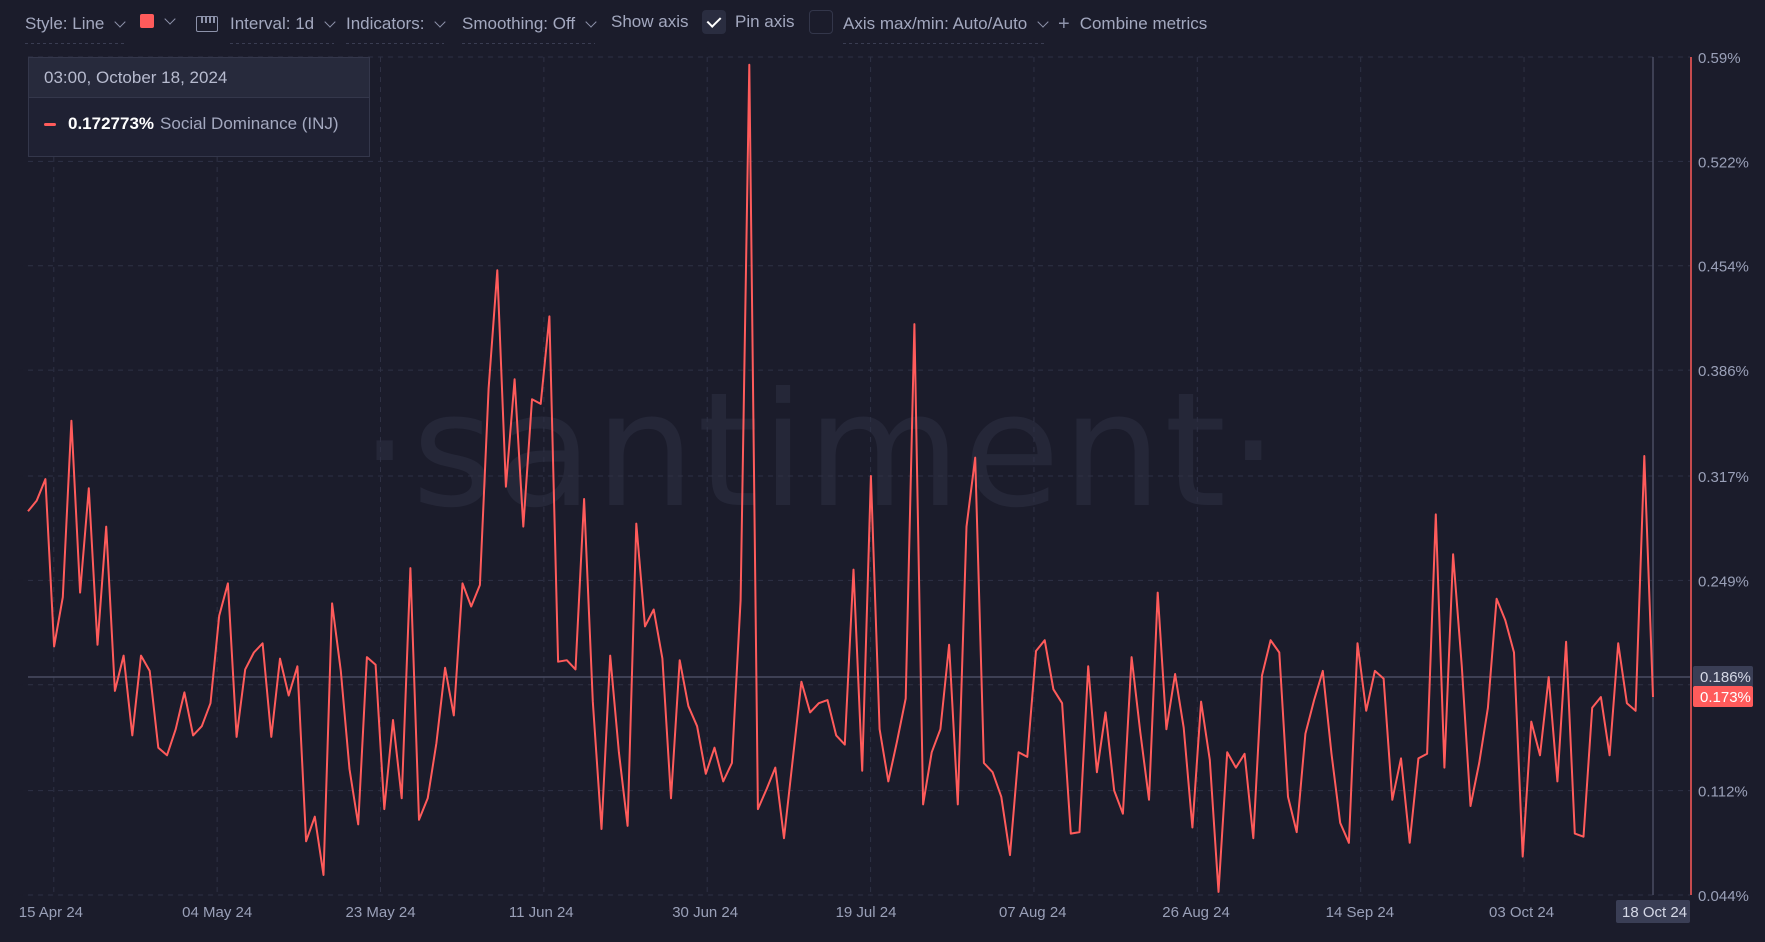  Describe the element at coordinates (765, 21) in the screenshot. I see `pin-axis-label: Pin axis` at that location.